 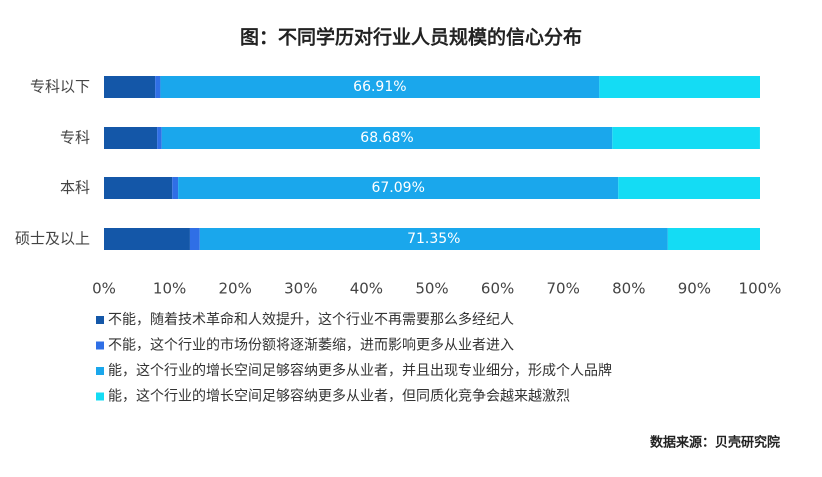 I want to click on legend-label: 不能，这个行业的市场份额将逐渐萎缩，进而影响更多从业者进入, so click(x=311, y=345).